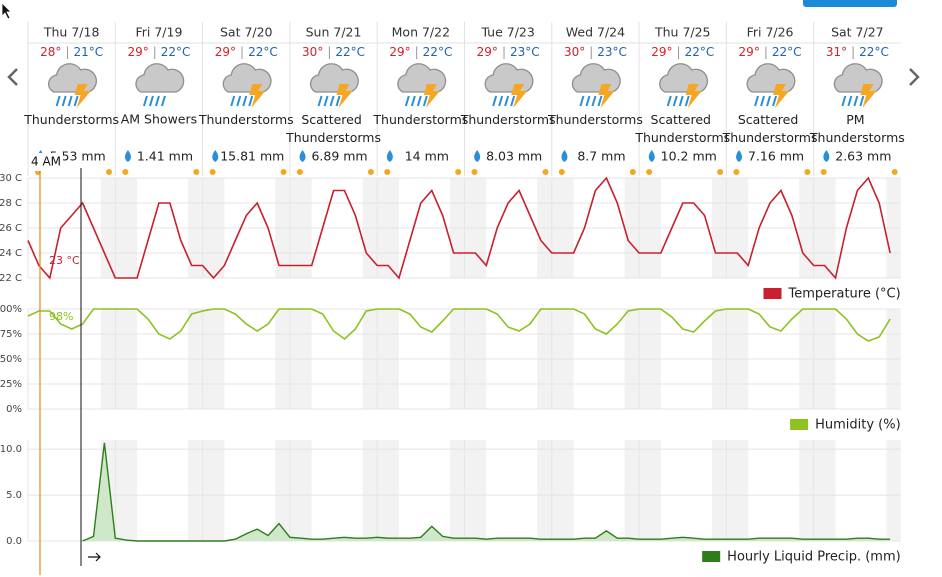  Describe the element at coordinates (11, 228) in the screenshot. I see `y-tick-label: 26 C` at that location.